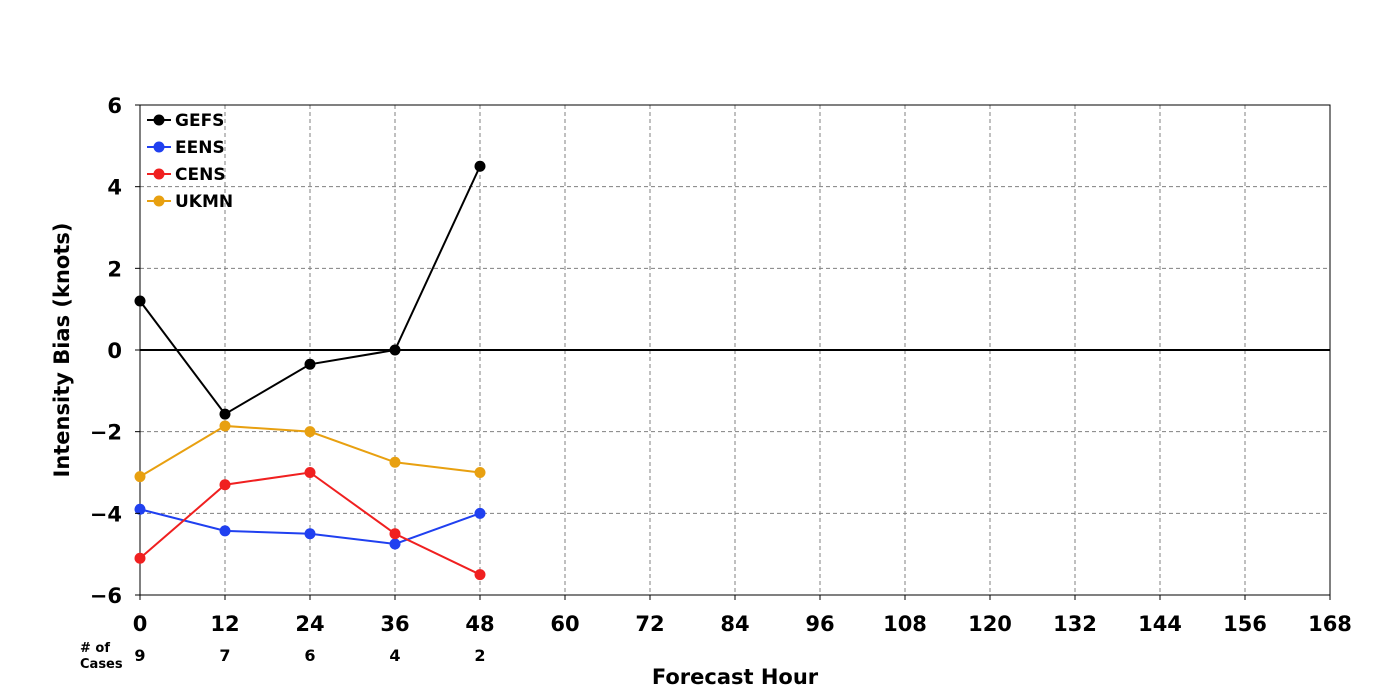 Image resolution: width=1400 pixels, height=700 pixels. What do you see at coordinates (106, 596) in the screenshot?
I see `y-tick-label: −6` at bounding box center [106, 596].